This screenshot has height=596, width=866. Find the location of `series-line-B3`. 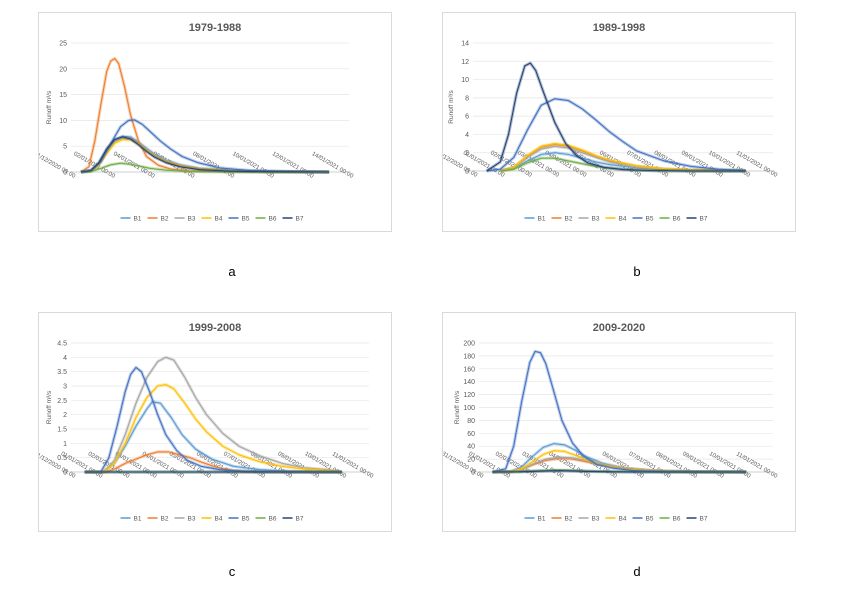

series-line-B3 is located at coordinates (213, 414).